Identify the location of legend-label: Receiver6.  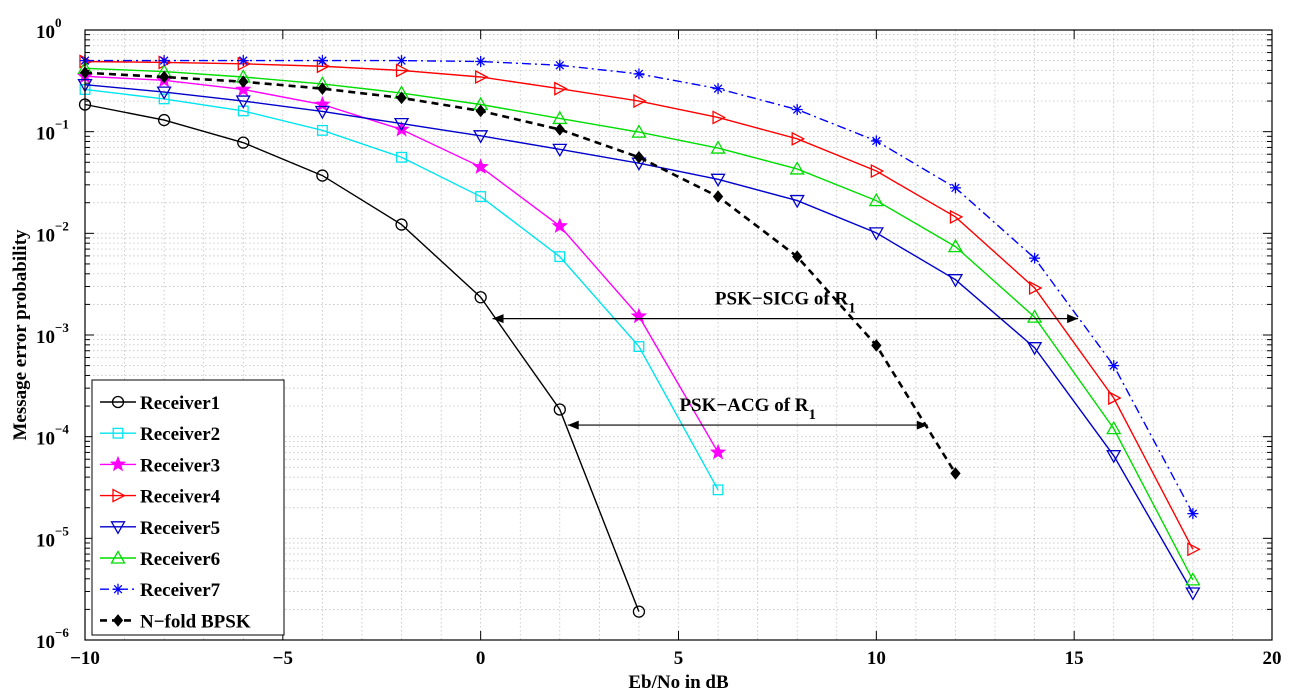
(180, 559).